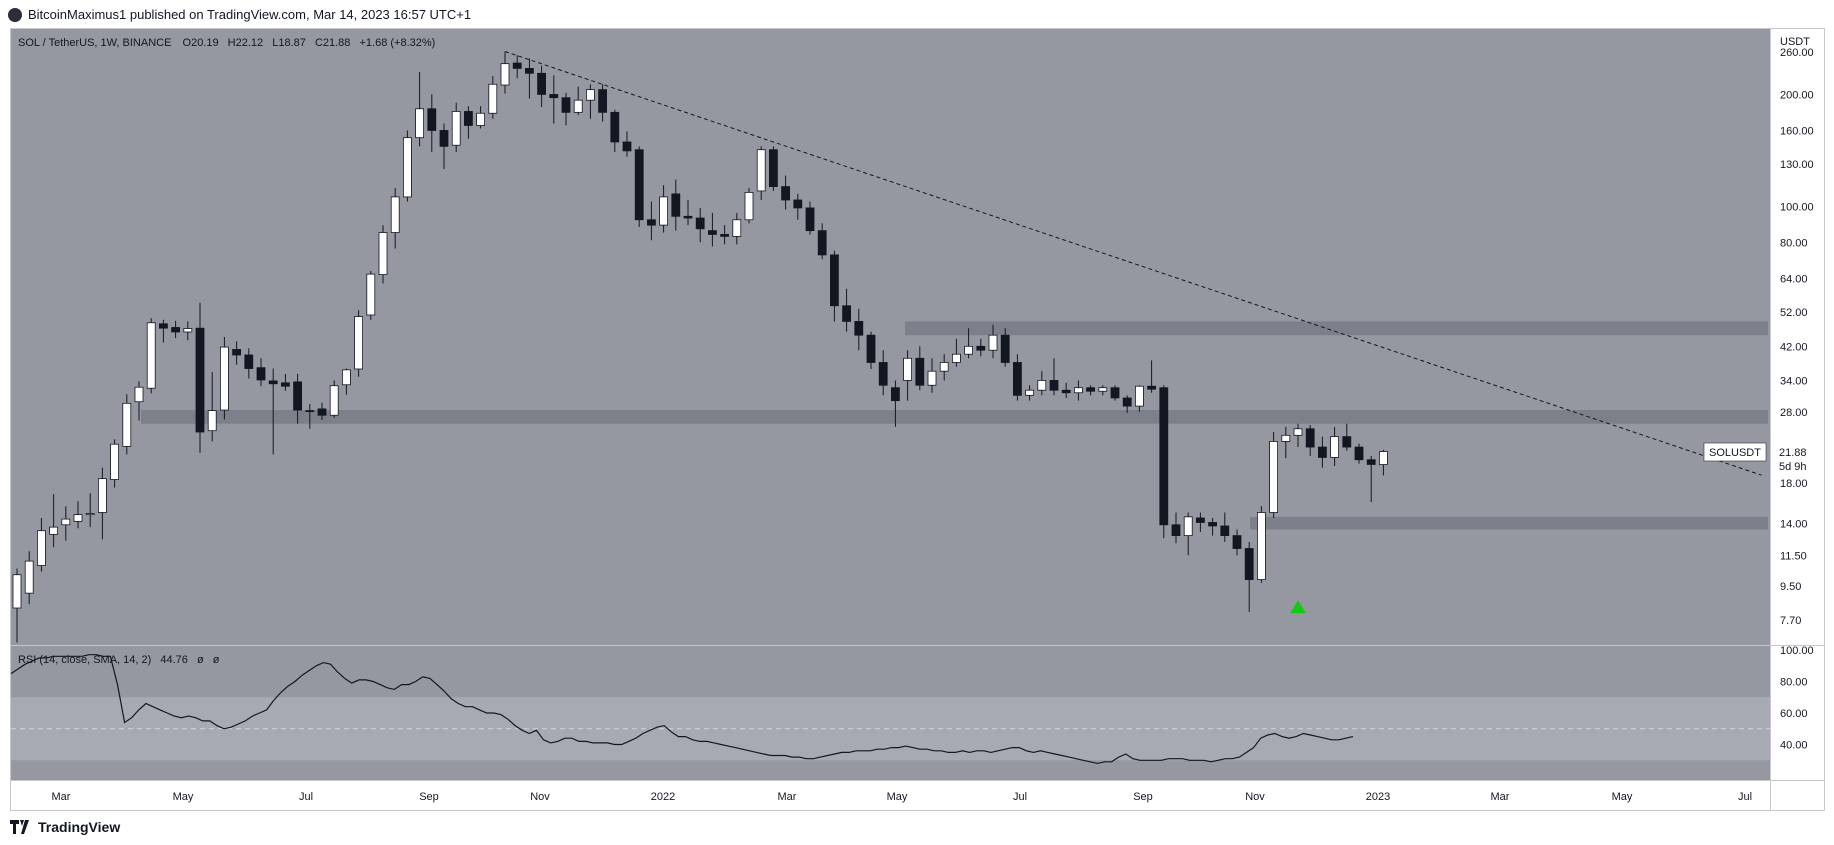 The image size is (1834, 845). What do you see at coordinates (1797, 165) in the screenshot?
I see `price-tick-label: 130.00` at bounding box center [1797, 165].